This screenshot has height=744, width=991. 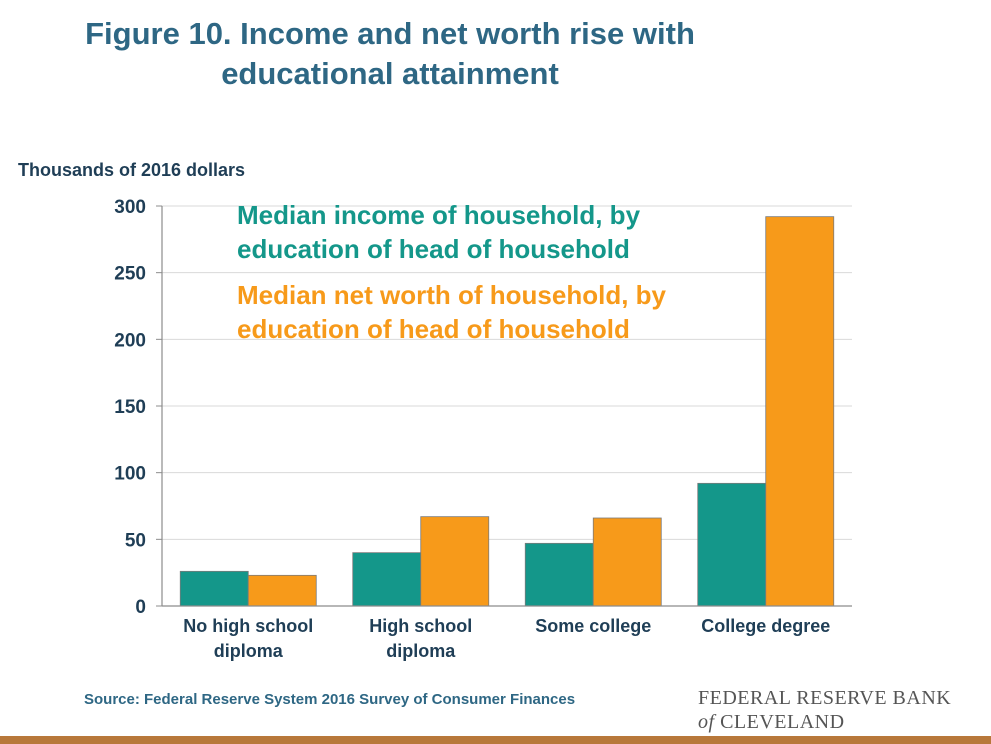 What do you see at coordinates (433, 249) in the screenshot?
I see `legend-income-line-2: education of head of household` at bounding box center [433, 249].